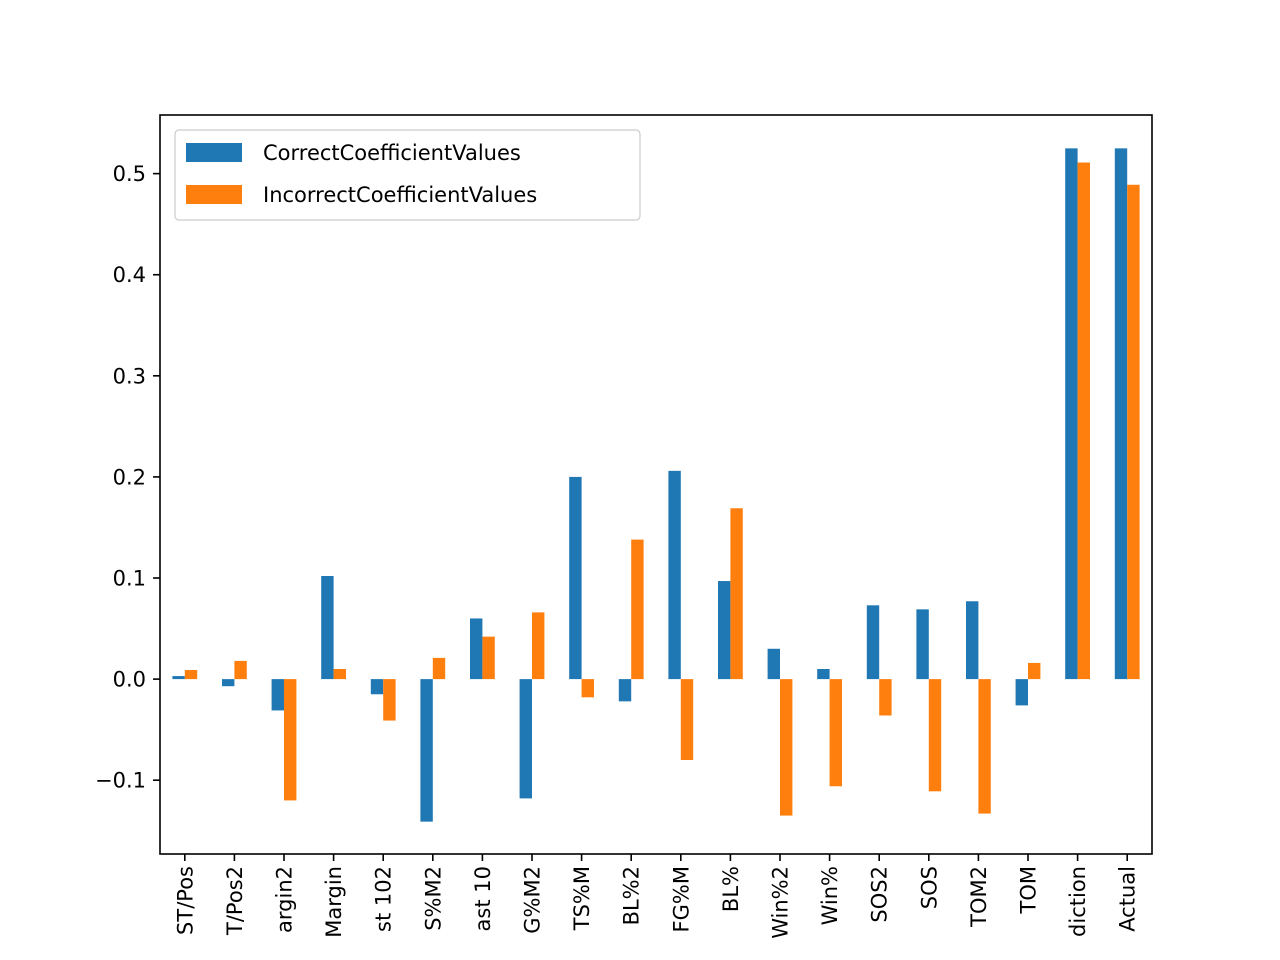 This screenshot has width=1280, height=960. What do you see at coordinates (129, 174) in the screenshot?
I see `y-tick-label: 0.5` at bounding box center [129, 174].